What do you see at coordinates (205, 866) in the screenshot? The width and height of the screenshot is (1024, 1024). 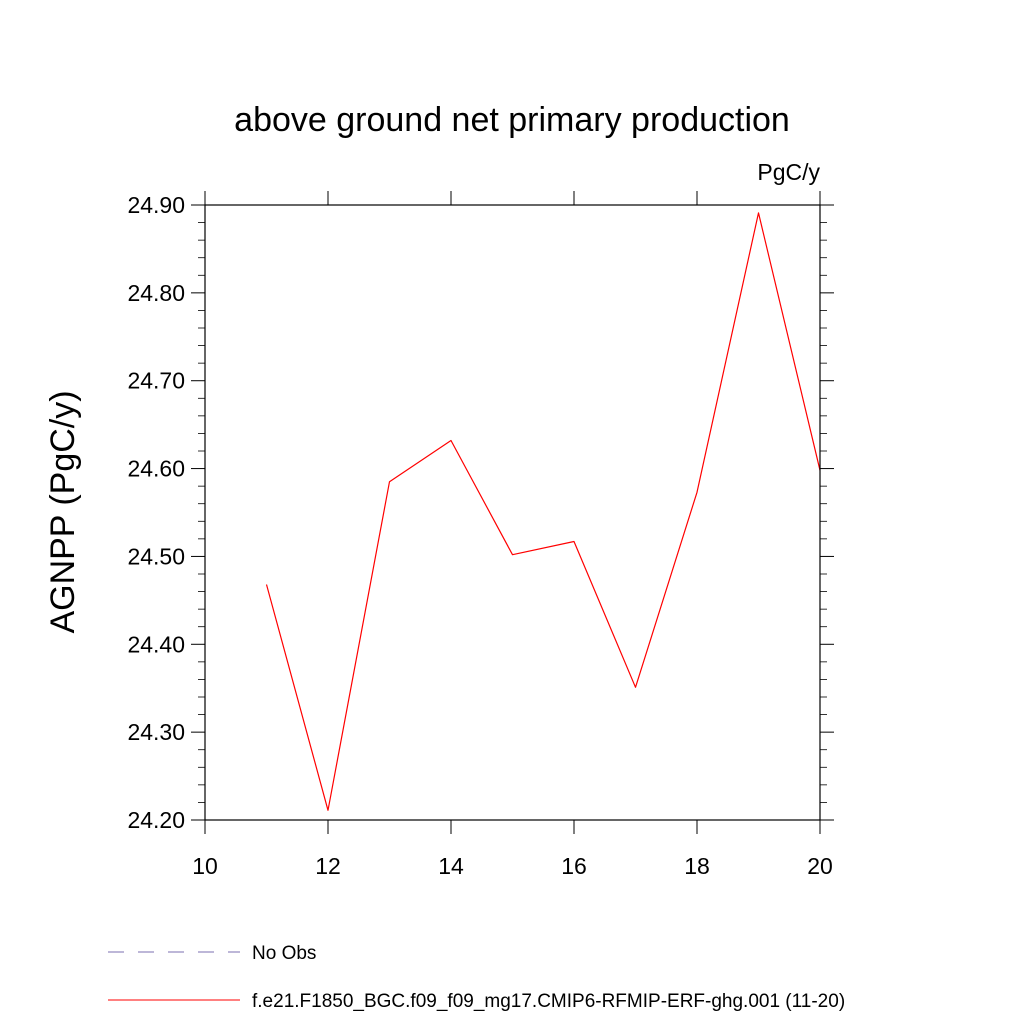 I see `x-tick-label: 10` at bounding box center [205, 866].